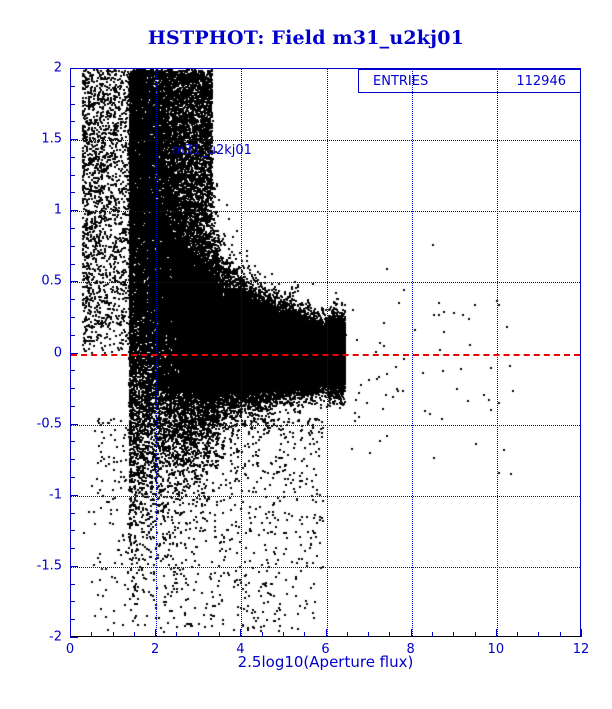 The width and height of the screenshot is (612, 709). Describe the element at coordinates (70, 649) in the screenshot. I see `x-tick-label: 0` at that location.